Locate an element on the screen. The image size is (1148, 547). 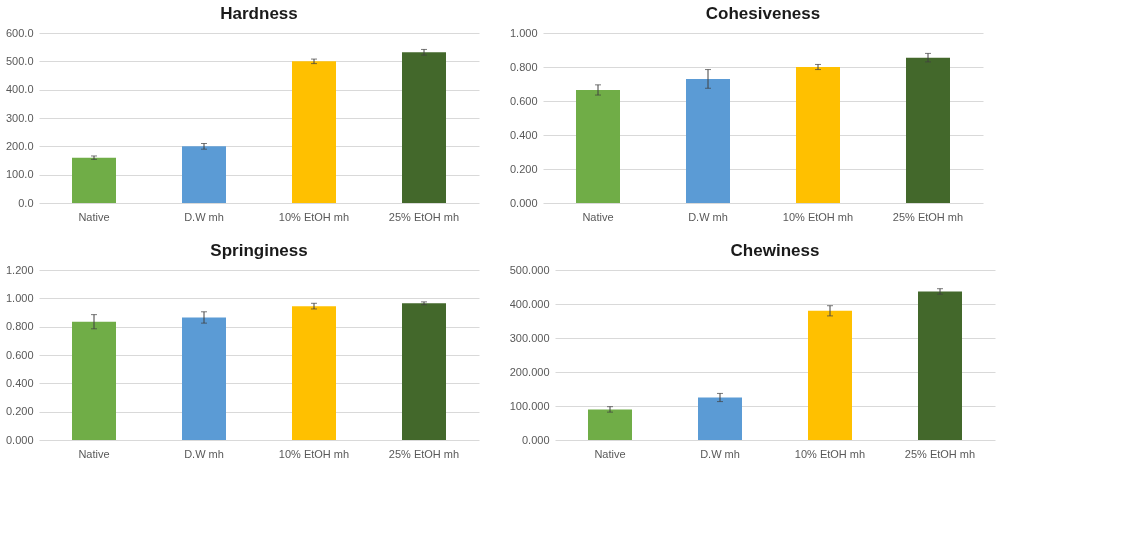
y-tick-label: 200.000 is located at coordinates (529, 371).